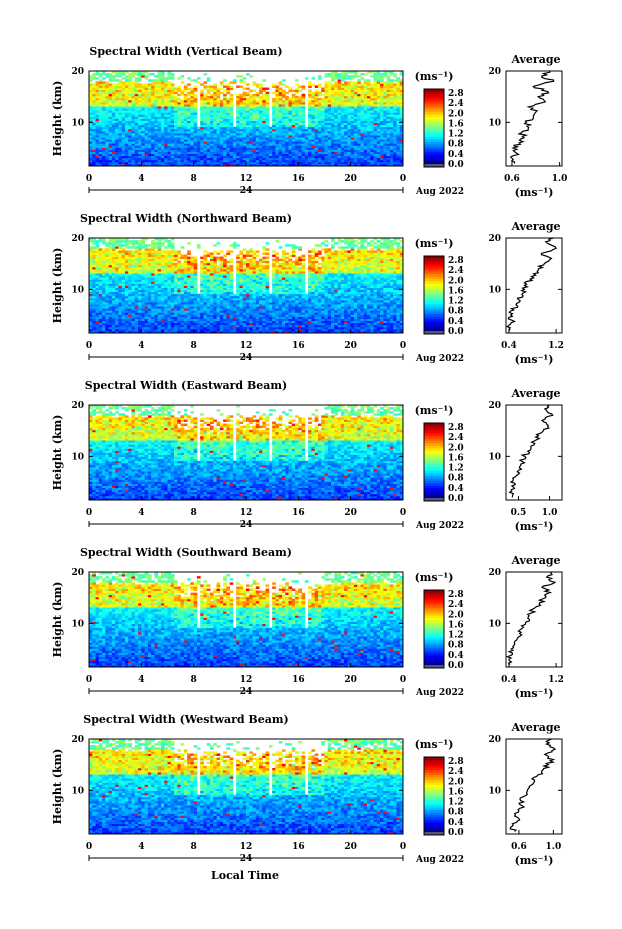 Image resolution: width=622 pixels, height=929 pixels. I want to click on panel-title: Spectral Width (Eastward Beam), so click(186, 385).